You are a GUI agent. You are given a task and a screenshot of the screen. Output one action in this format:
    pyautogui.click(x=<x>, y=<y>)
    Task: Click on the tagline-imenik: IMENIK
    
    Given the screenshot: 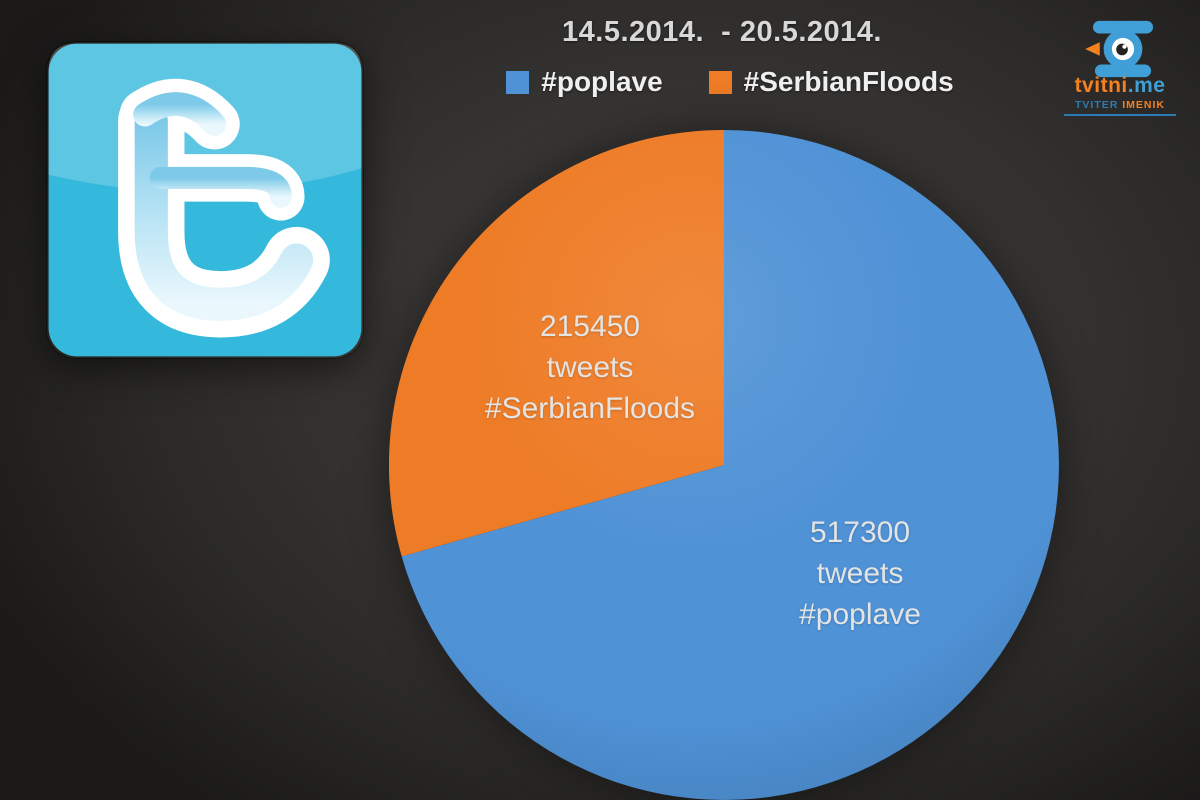 What is the action you would take?
    pyautogui.click(x=1143, y=105)
    